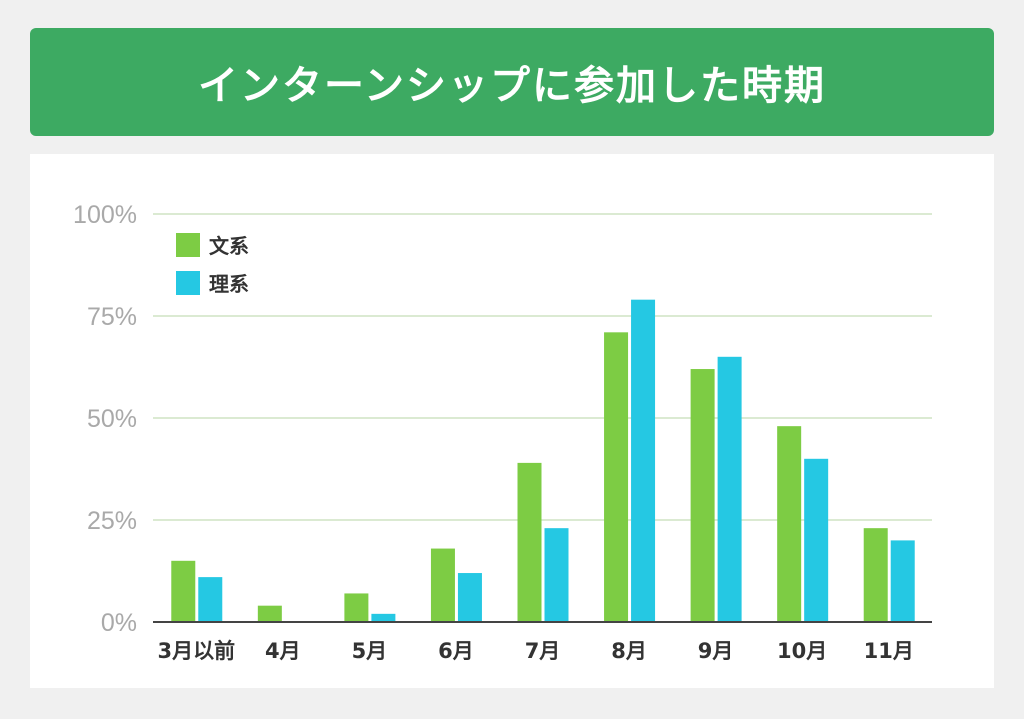  What do you see at coordinates (802, 651) in the screenshot?
I see `x-tick-label: 10月` at bounding box center [802, 651].